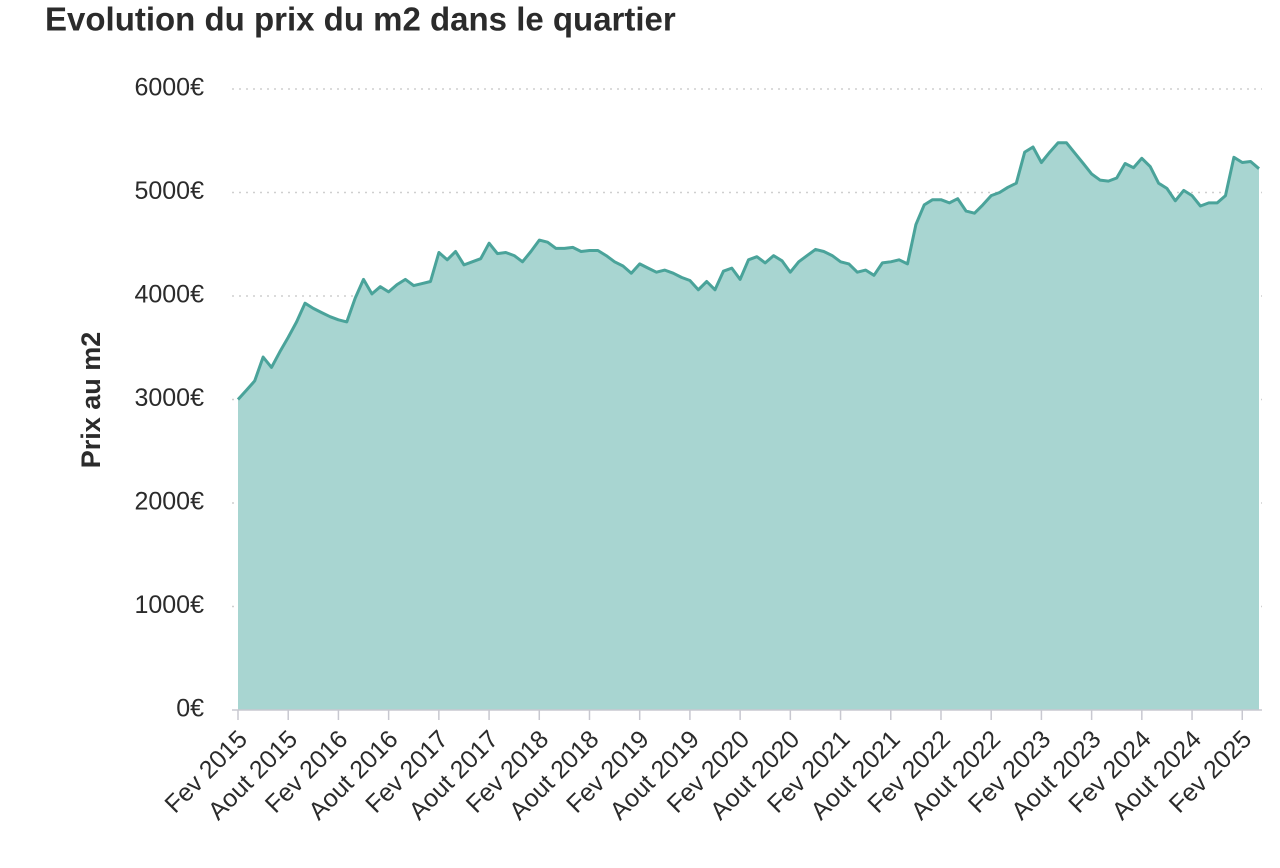  What do you see at coordinates (91, 400) in the screenshot?
I see `y-axis-label: Prix au m2` at bounding box center [91, 400].